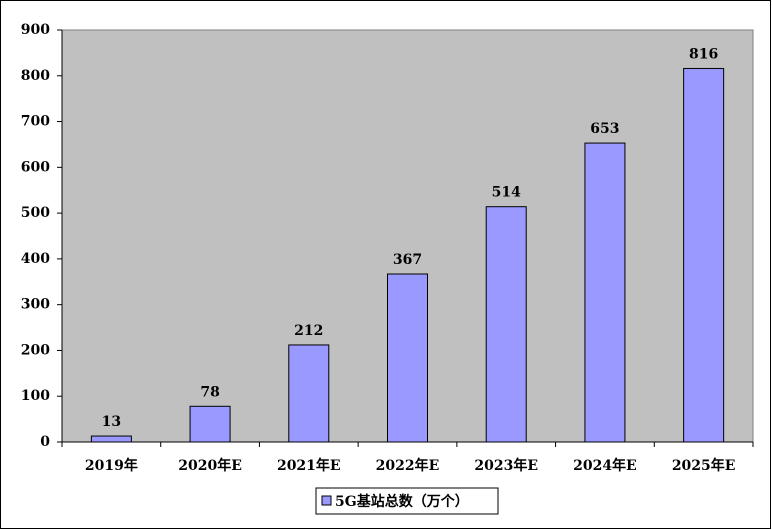 Image resolution: width=772 pixels, height=530 pixels. I want to click on y-tick-label: 100, so click(35, 396).